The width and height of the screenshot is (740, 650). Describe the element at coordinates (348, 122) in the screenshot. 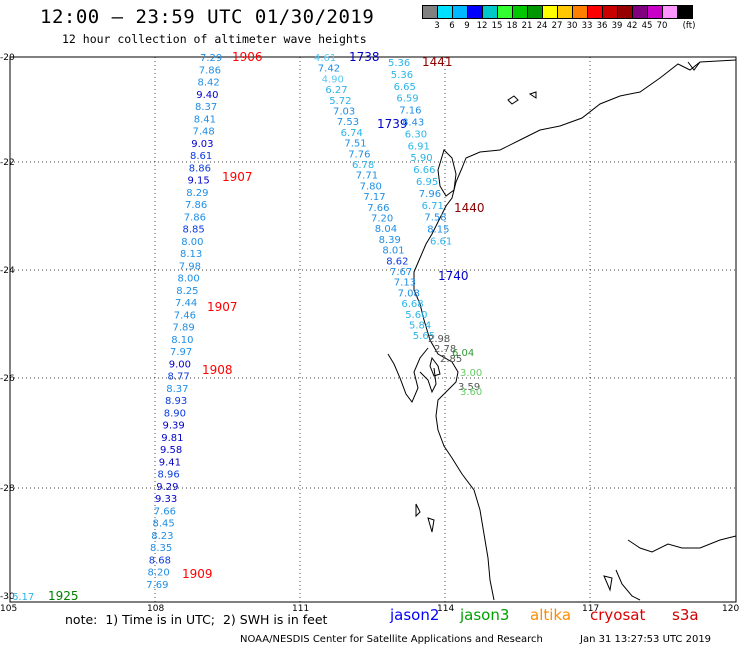

I see `mid-track-swh: 7.53` at that location.